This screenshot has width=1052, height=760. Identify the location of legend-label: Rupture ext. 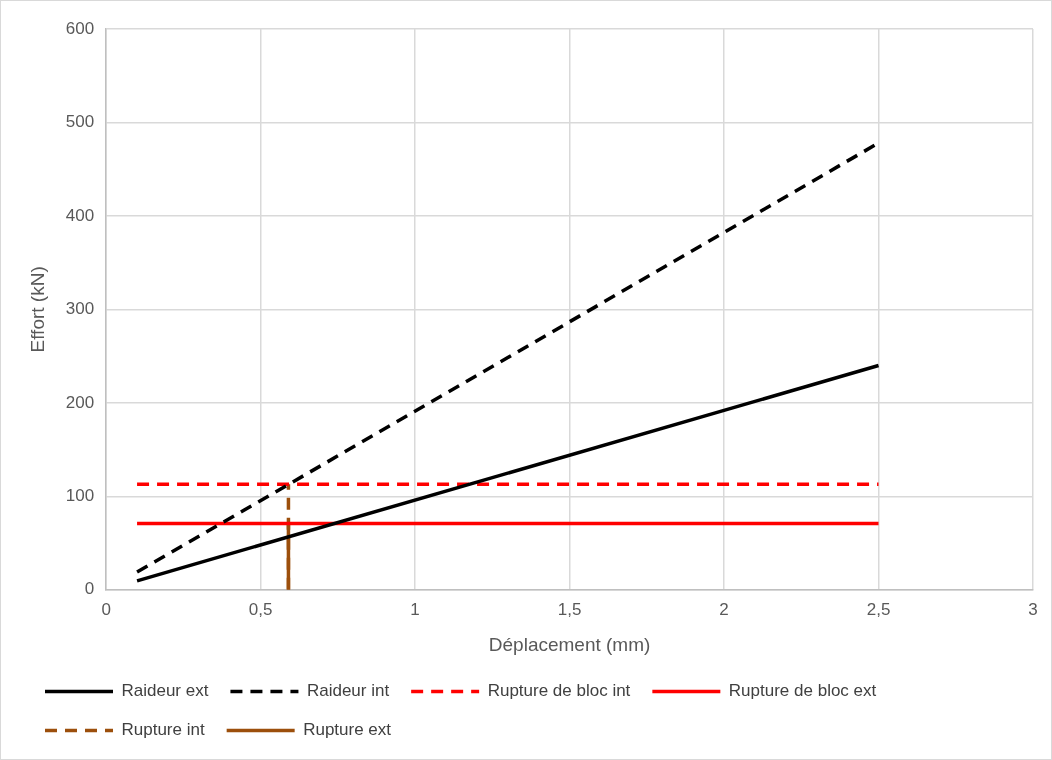
(347, 730).